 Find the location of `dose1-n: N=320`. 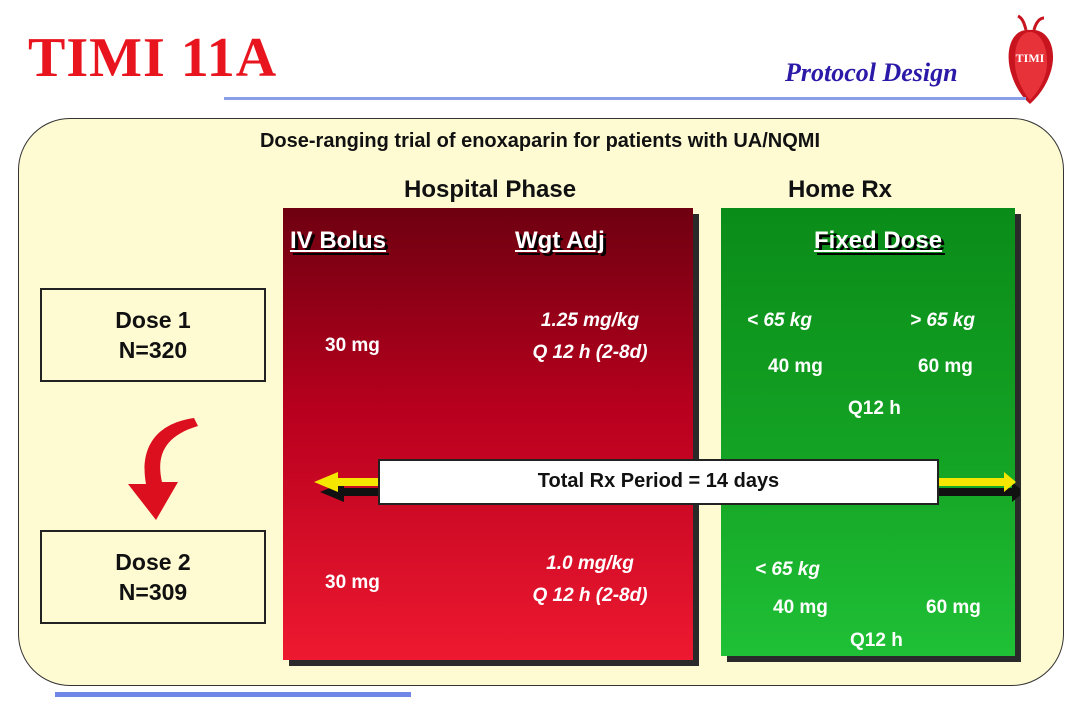

dose1-n: N=320 is located at coordinates (153, 350).